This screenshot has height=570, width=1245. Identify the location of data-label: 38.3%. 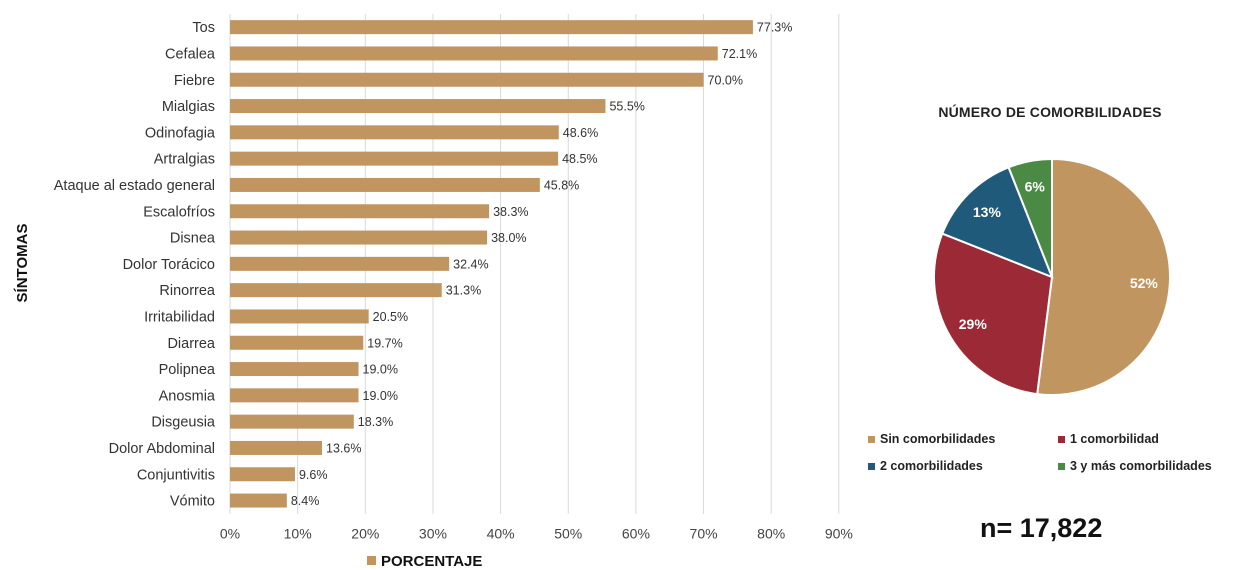
(510, 212).